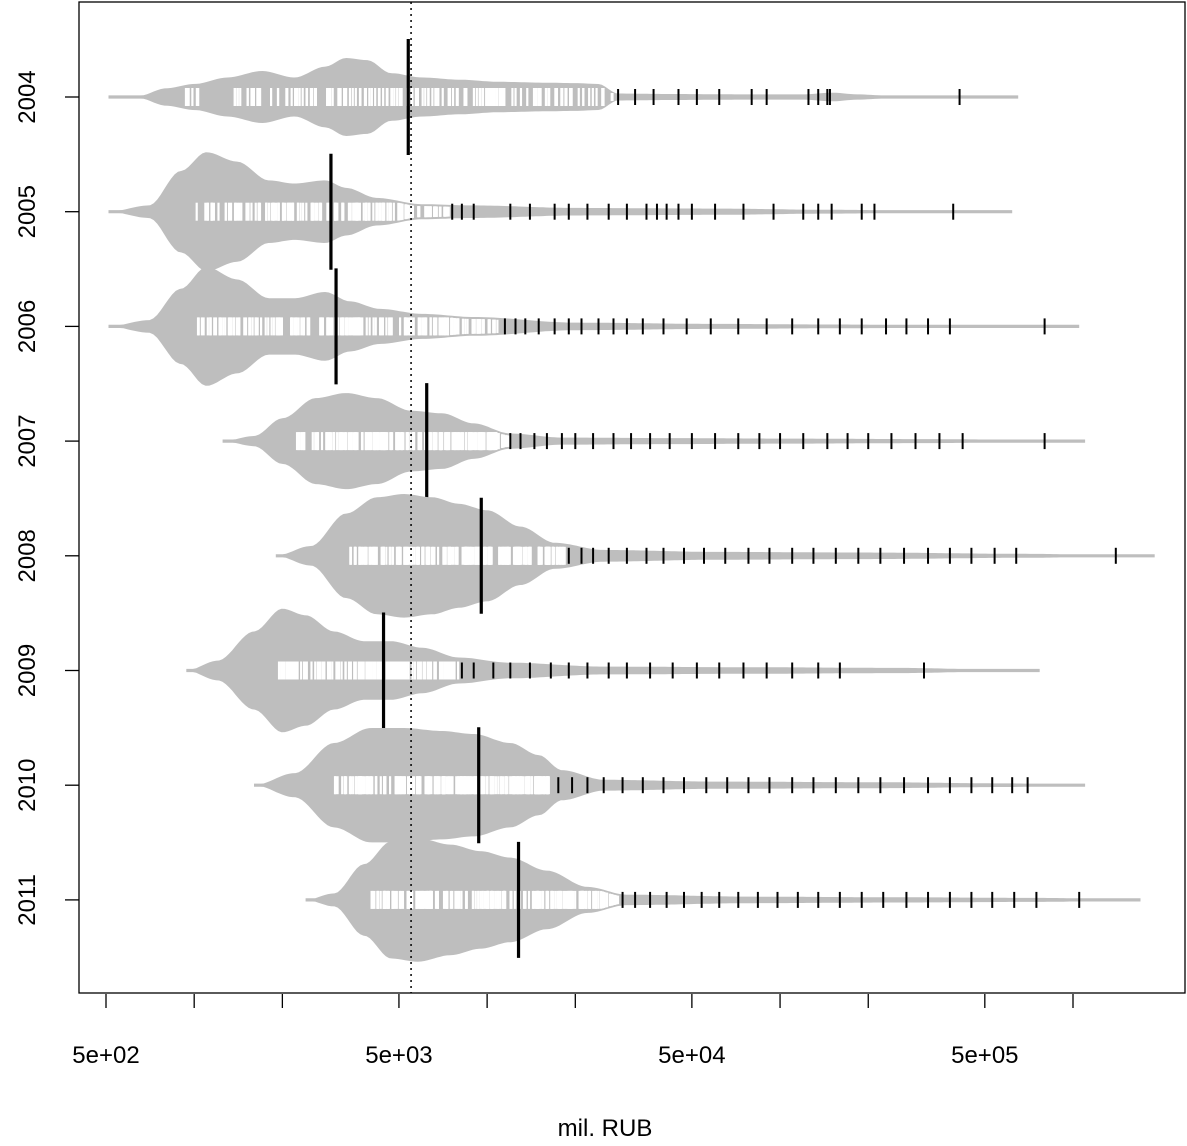 The image size is (1187, 1146). I want to click on violin-2010, so click(670, 785).